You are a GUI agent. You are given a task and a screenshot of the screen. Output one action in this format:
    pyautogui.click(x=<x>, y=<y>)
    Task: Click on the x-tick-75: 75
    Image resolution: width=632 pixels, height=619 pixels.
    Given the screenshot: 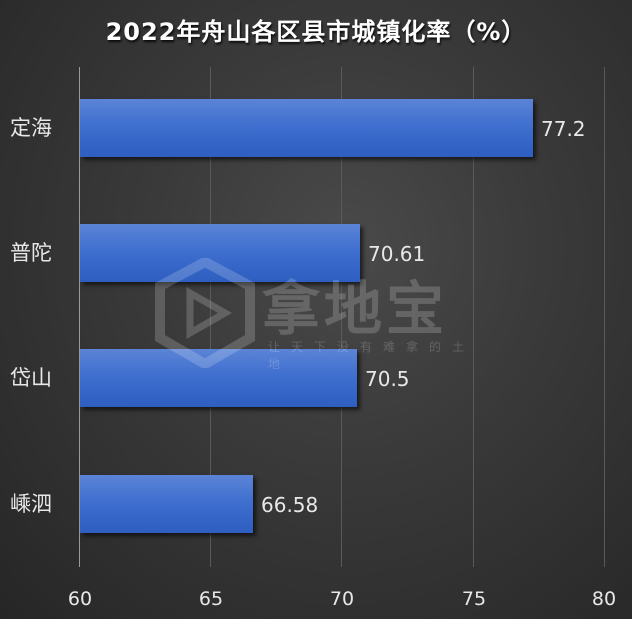 What is the action you would take?
    pyautogui.click(x=474, y=599)
    